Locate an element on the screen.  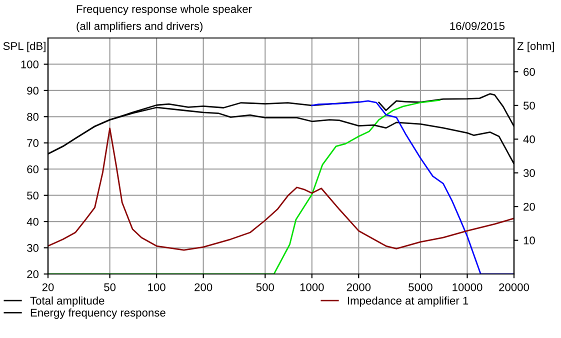
text: 16/09/2015 is located at coordinates (477, 26).